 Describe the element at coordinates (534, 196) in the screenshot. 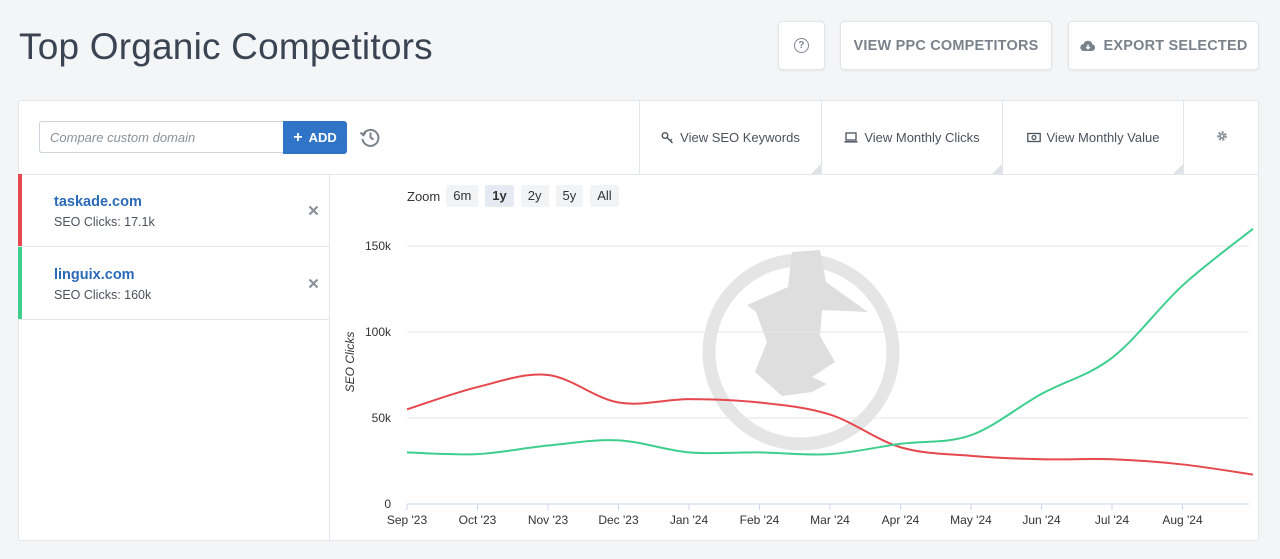

I see `zoom-2y-button: 2y` at that location.